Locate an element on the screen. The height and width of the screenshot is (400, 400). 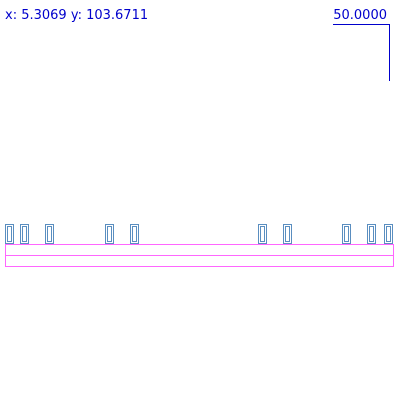
cell-row is located at coordinates (199, 255).